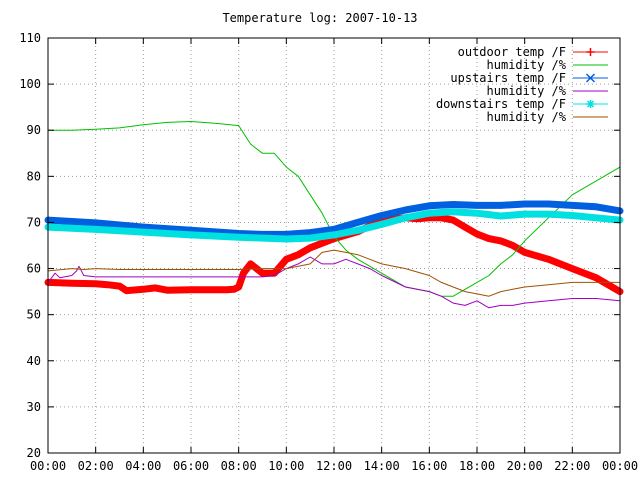 The image size is (640, 480). I want to click on x-tick-label: 06:00, so click(191, 466).